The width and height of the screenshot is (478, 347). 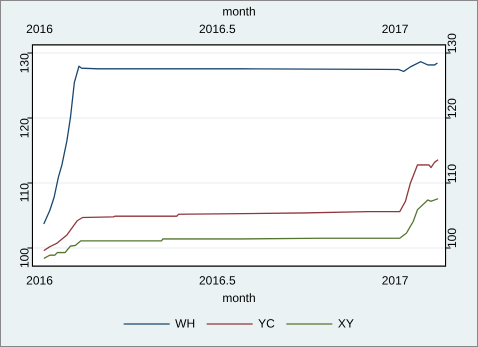 I want to click on y-tick-label: 110, so click(x=25, y=192).